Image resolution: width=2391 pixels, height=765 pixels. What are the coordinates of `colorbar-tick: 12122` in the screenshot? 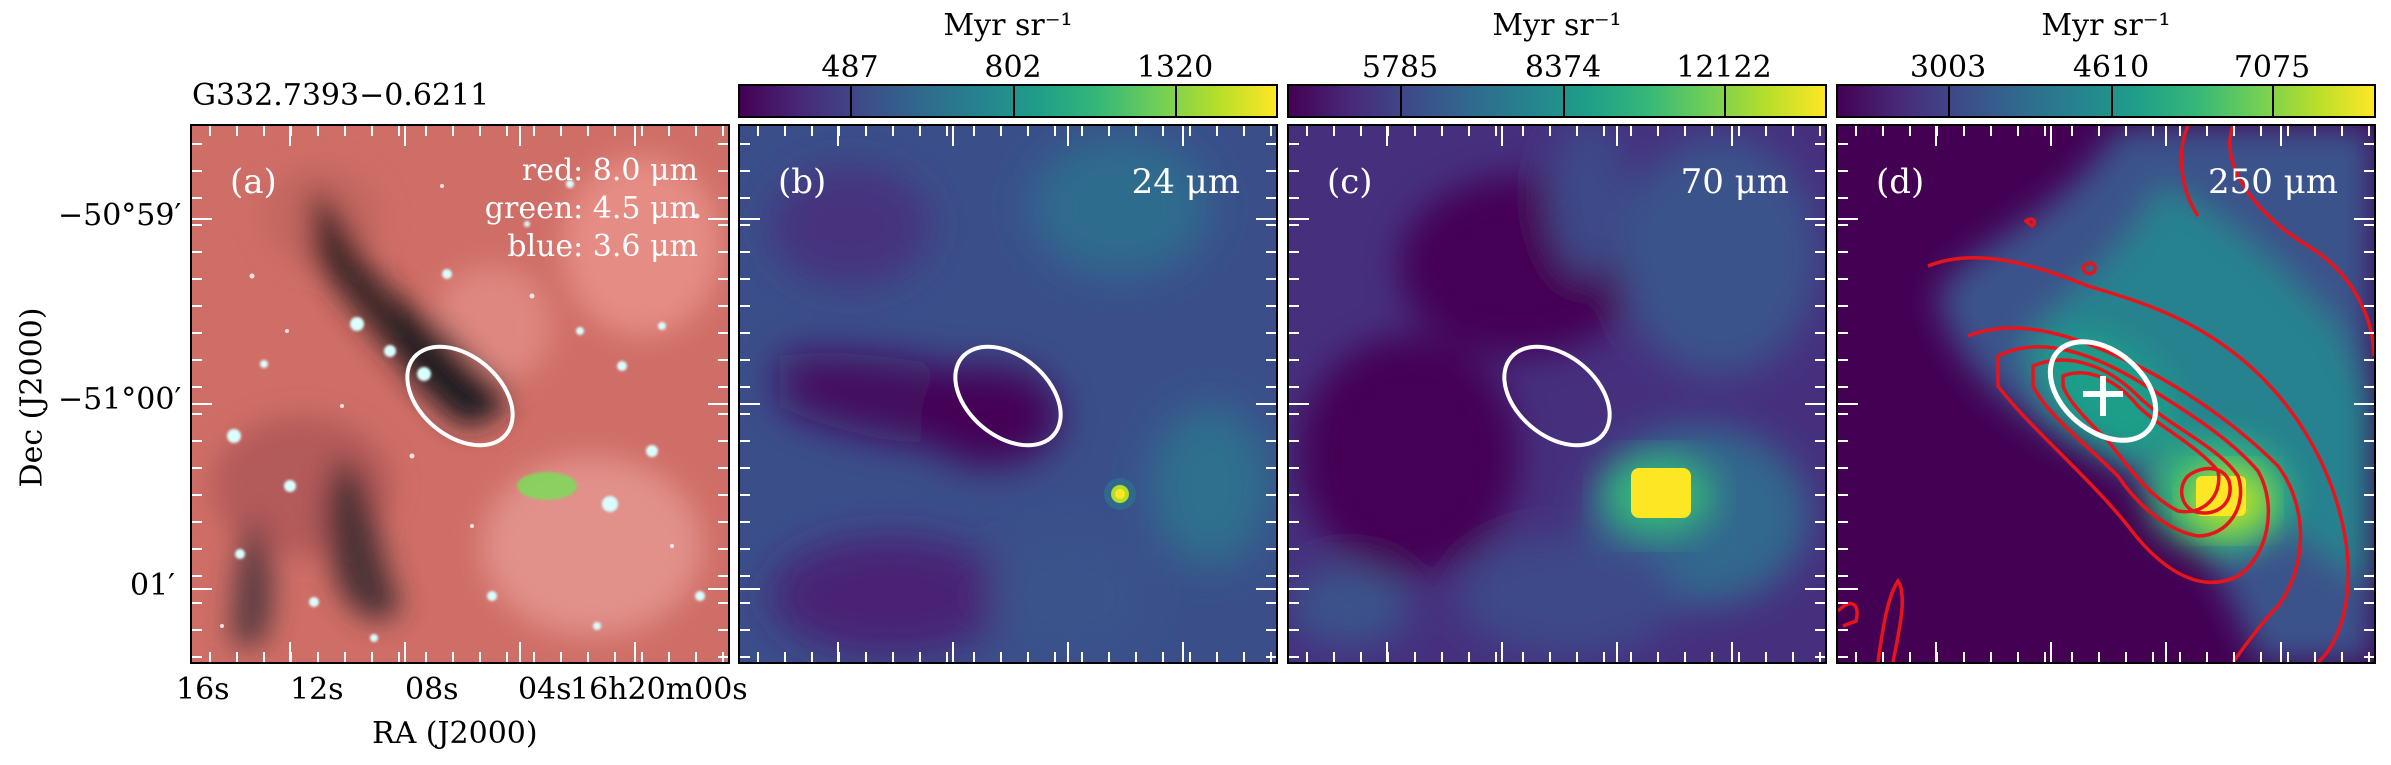 It's located at (1724, 67).